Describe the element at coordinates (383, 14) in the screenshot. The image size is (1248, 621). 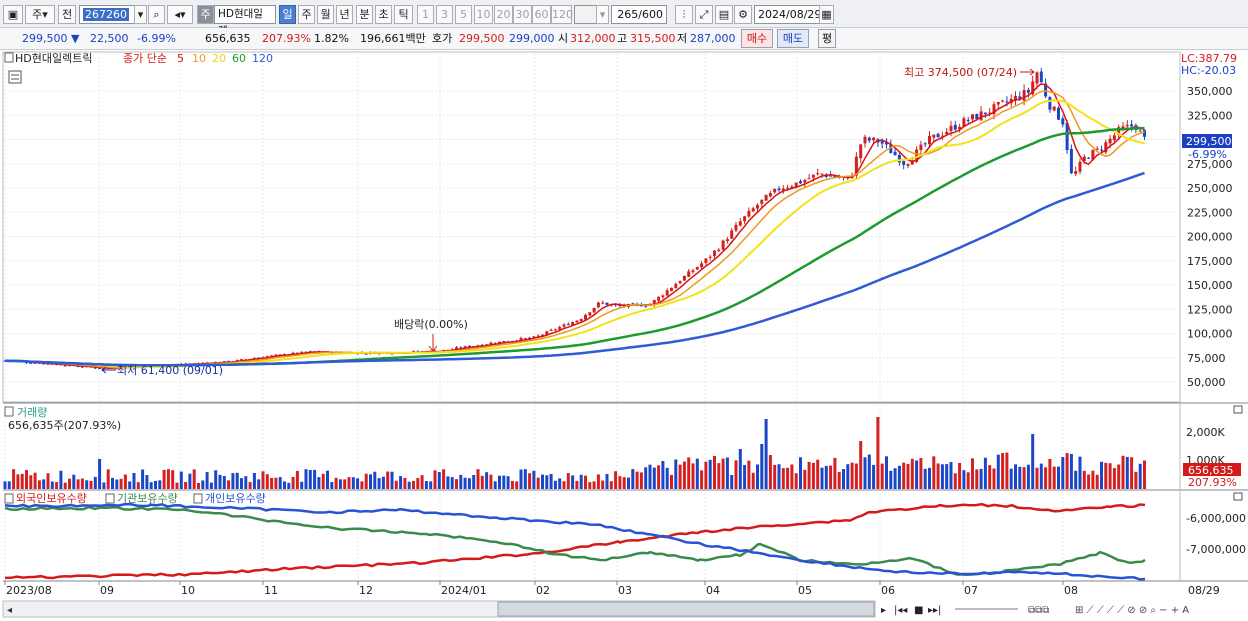
I see `period-second: 초` at that location.